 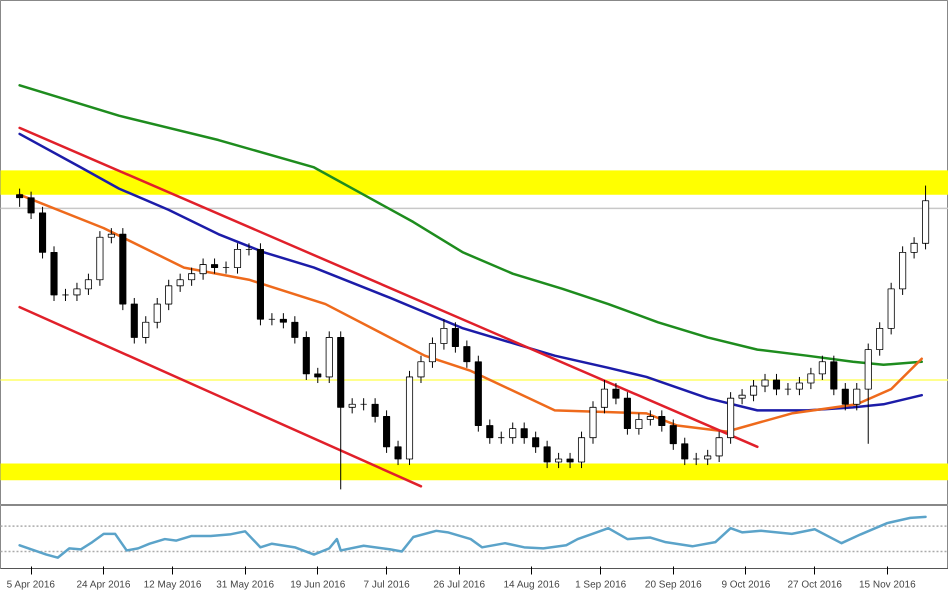 I want to click on x-tick-label: 15 Nov 2016, so click(x=887, y=585).